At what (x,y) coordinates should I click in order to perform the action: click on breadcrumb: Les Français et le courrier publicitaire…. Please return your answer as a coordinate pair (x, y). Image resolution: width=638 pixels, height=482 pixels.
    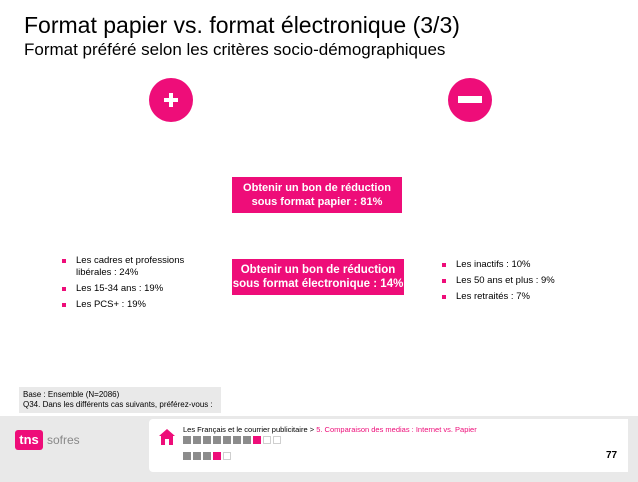
    Looking at the image, I should click on (330, 430).